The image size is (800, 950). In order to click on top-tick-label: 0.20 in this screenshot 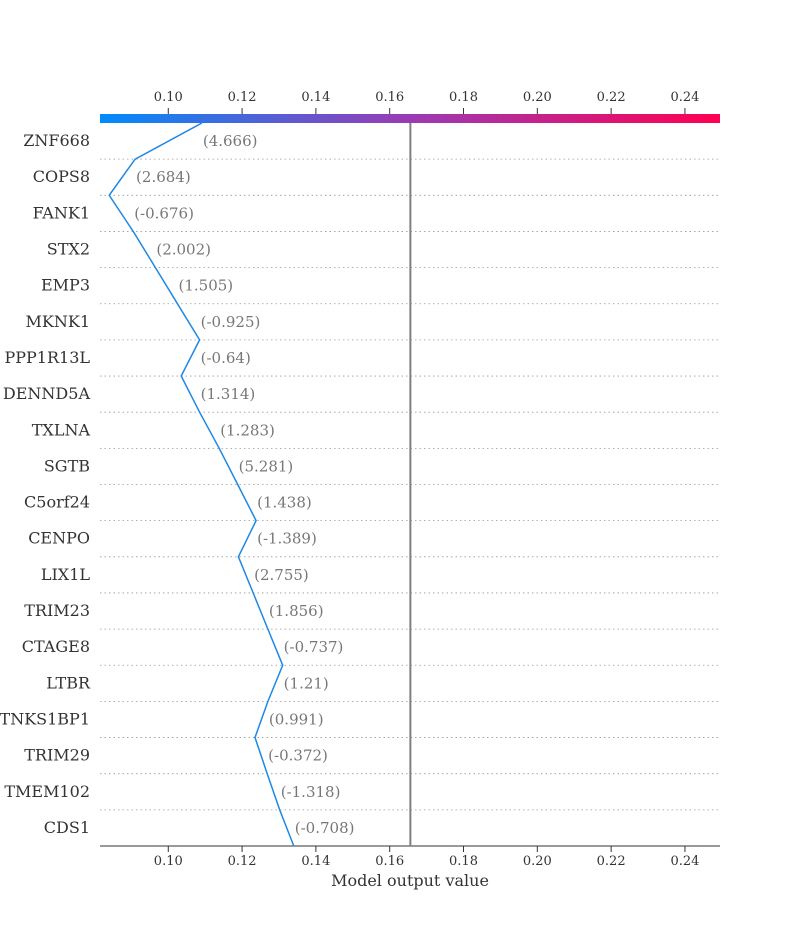, I will do `click(537, 97)`.